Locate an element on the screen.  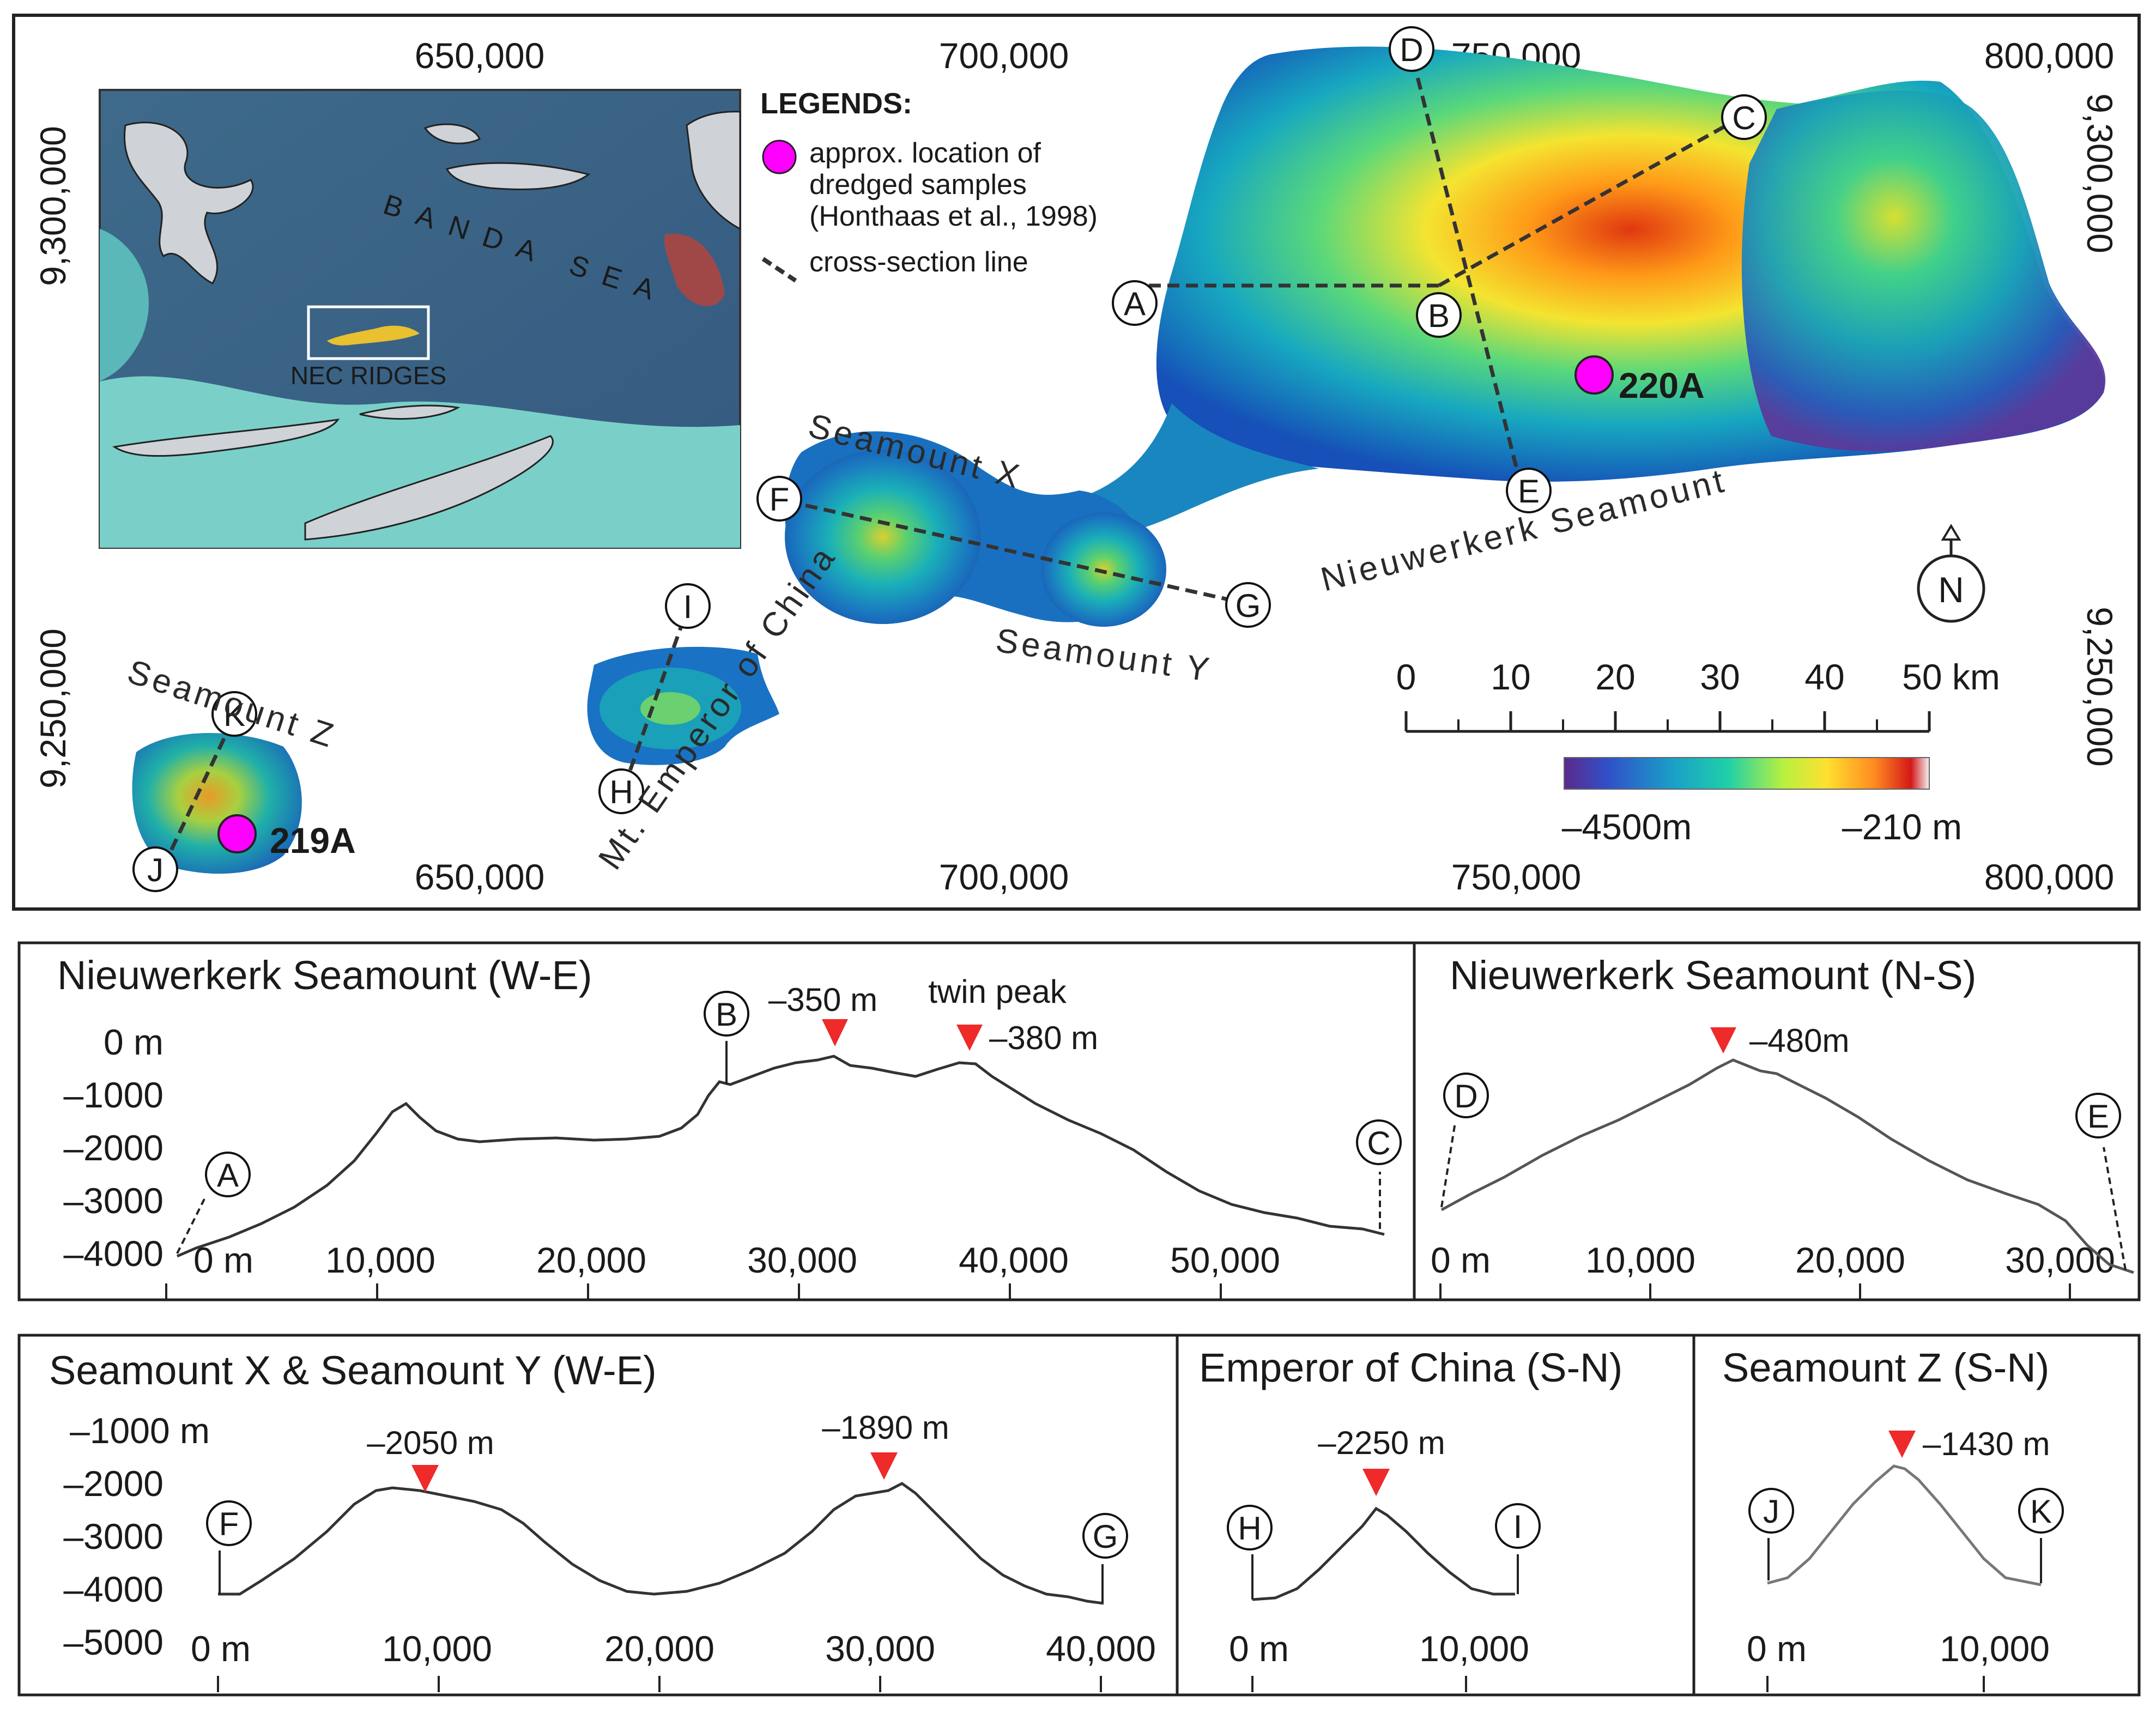
sample-219a-label: 219A is located at coordinates (313, 840).